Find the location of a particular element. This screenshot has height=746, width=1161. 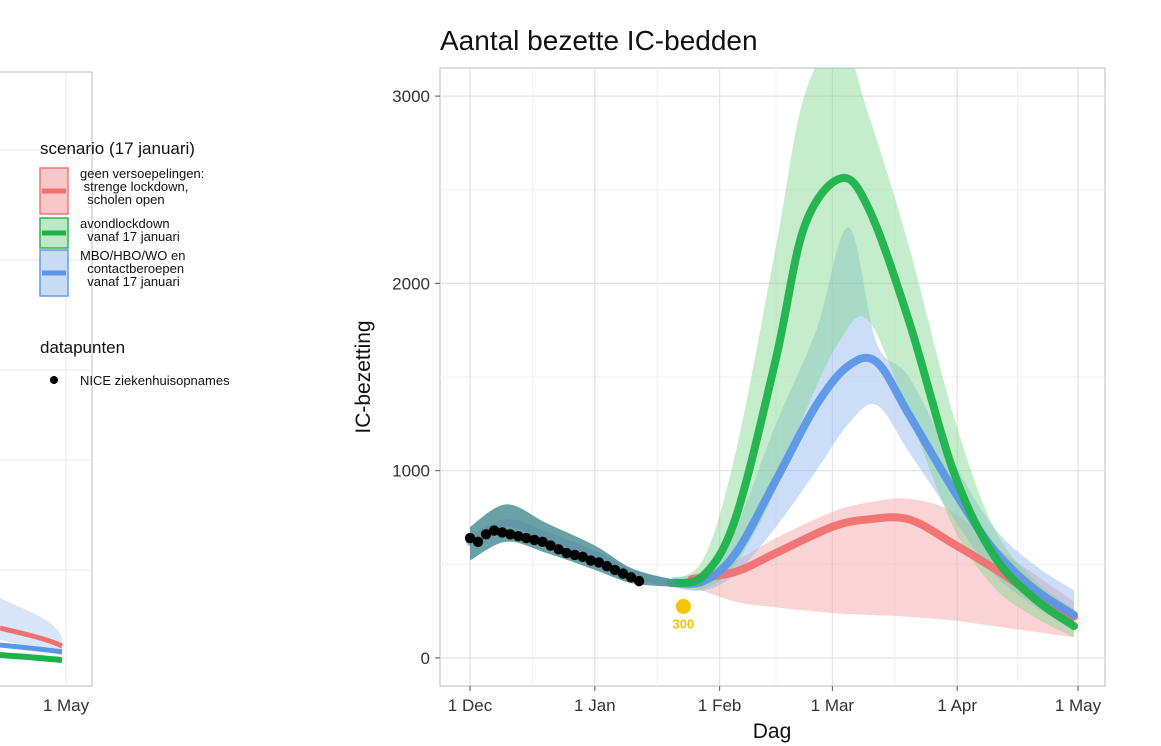

annotation: 300 is located at coordinates (684, 614).